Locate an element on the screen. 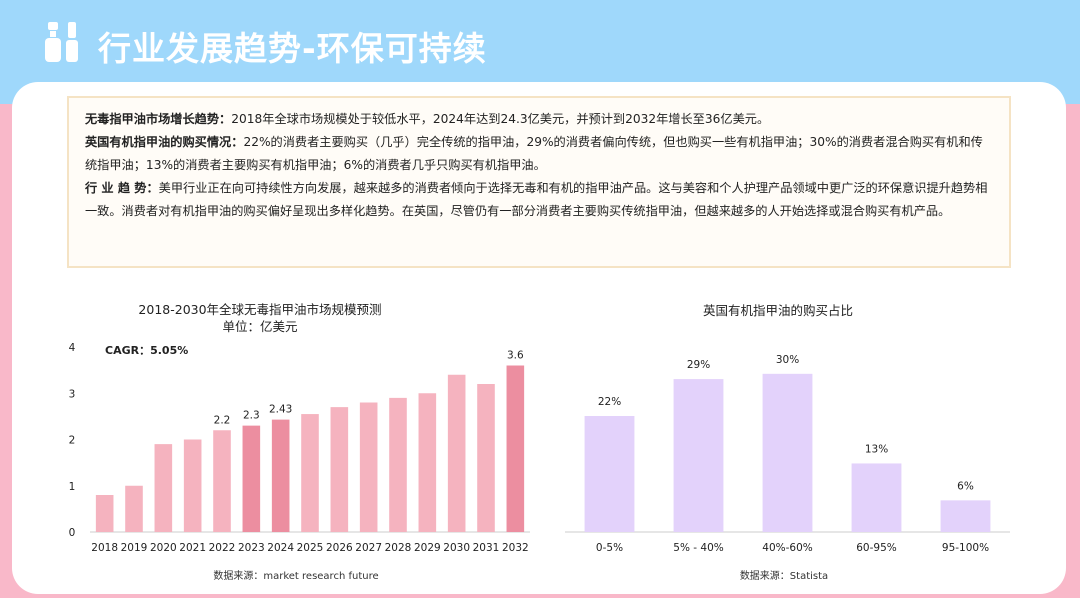 This screenshot has width=1080, height=598. chart2-x-tick-label: 95-100% is located at coordinates (965, 548).